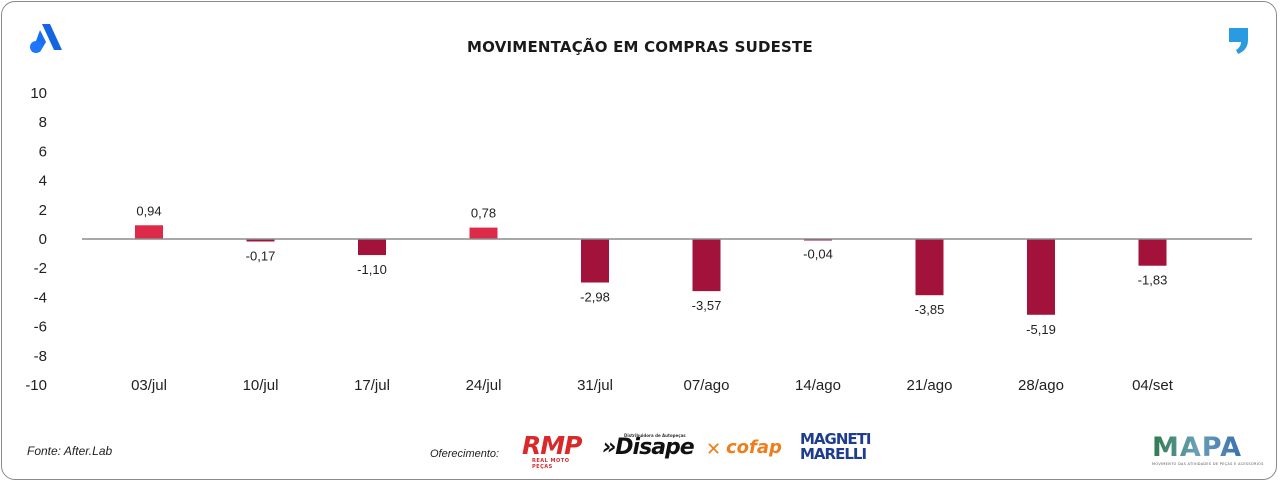 Image resolution: width=1280 pixels, height=483 pixels. Describe the element at coordinates (1238, 41) in the screenshot. I see `comma-logo-icon` at that location.